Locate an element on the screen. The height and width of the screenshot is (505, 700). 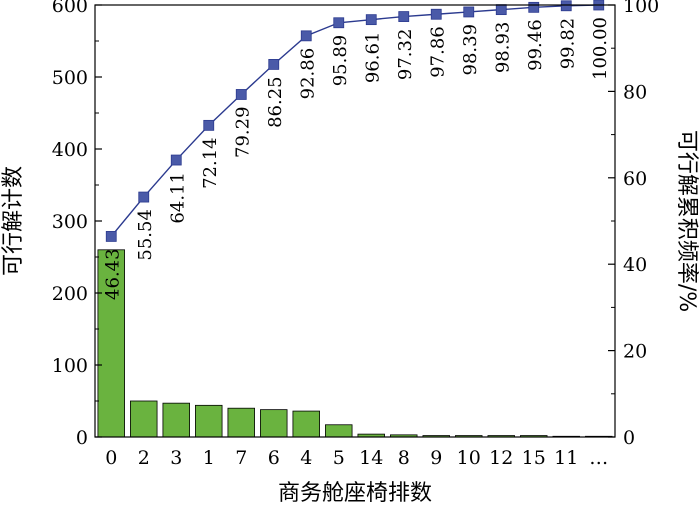
x-tick-label: 3 is located at coordinates (176, 458).